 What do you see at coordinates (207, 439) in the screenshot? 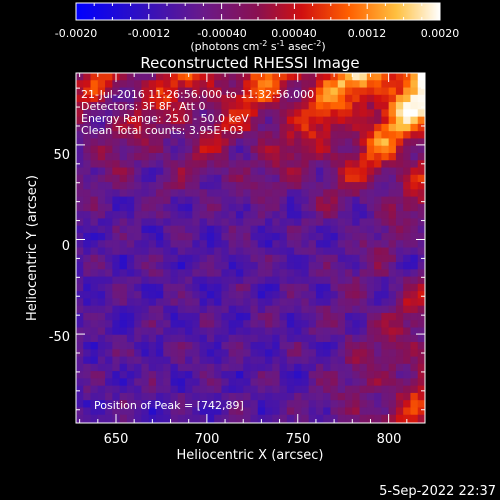
I see `x-tick-label-700: 700` at bounding box center [207, 439].